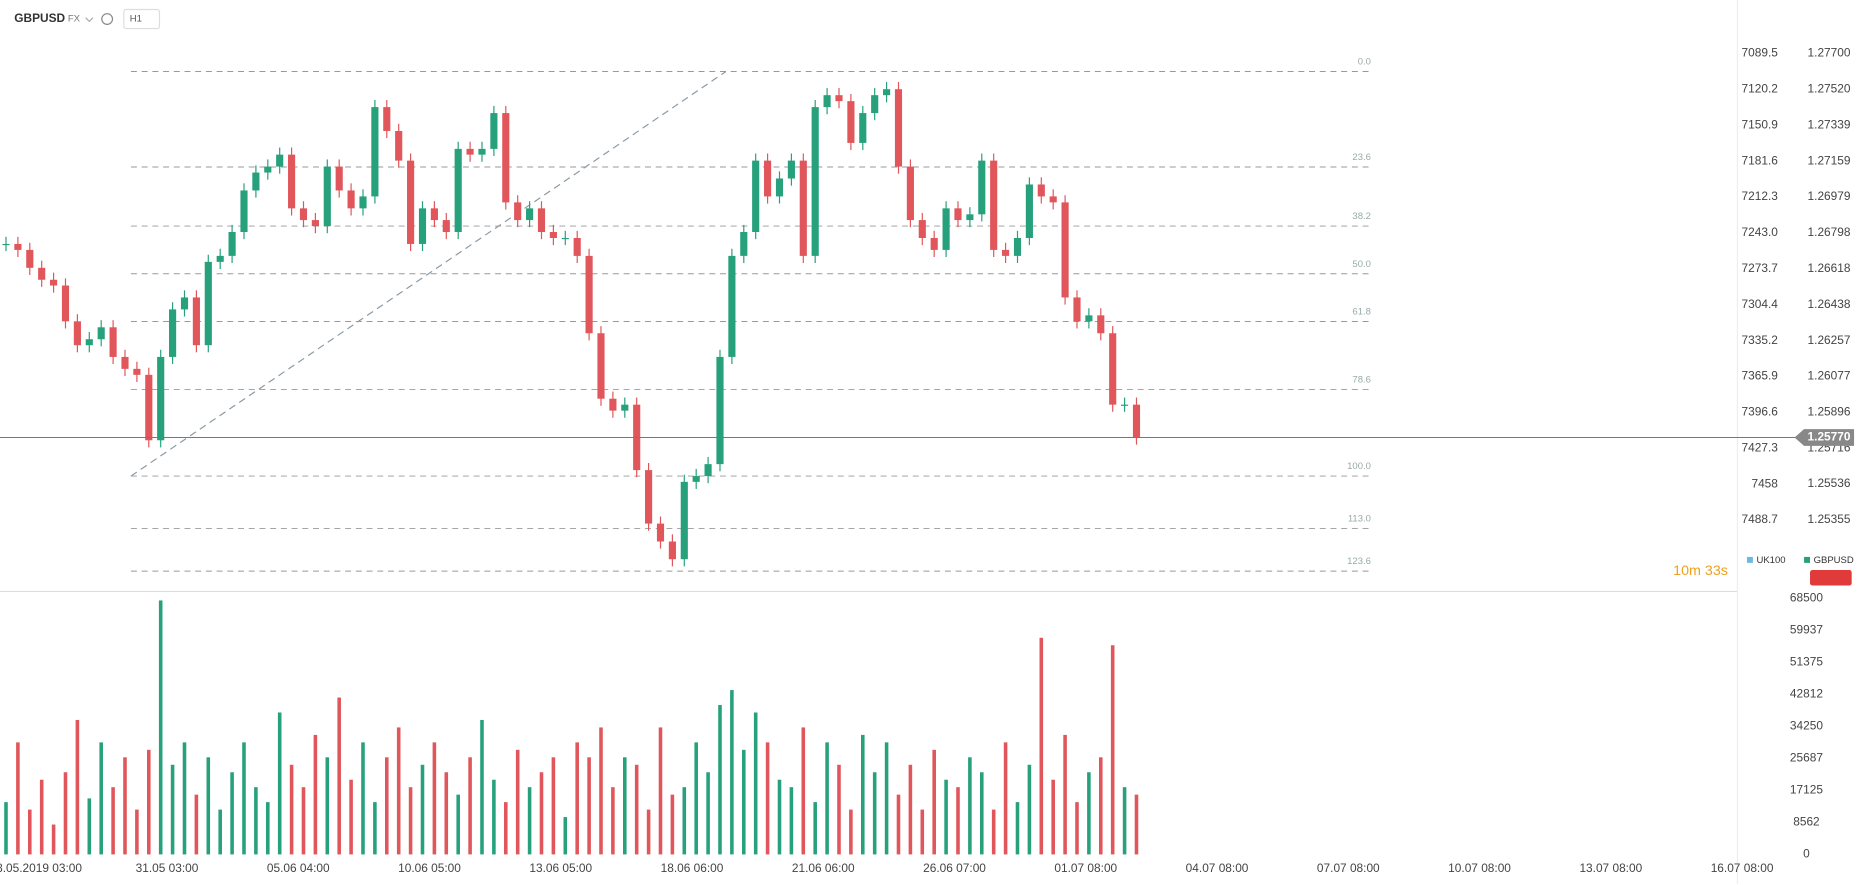 This screenshot has width=1866, height=885. Describe the element at coordinates (1364, 61) in the screenshot. I see `fib-label: 0.0` at that location.